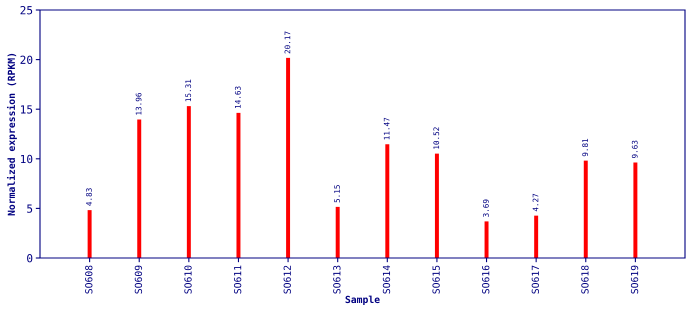 This screenshot has height=320, width=690. What do you see at coordinates (238, 280) in the screenshot?
I see `x-tick-label: SO611` at bounding box center [238, 280].